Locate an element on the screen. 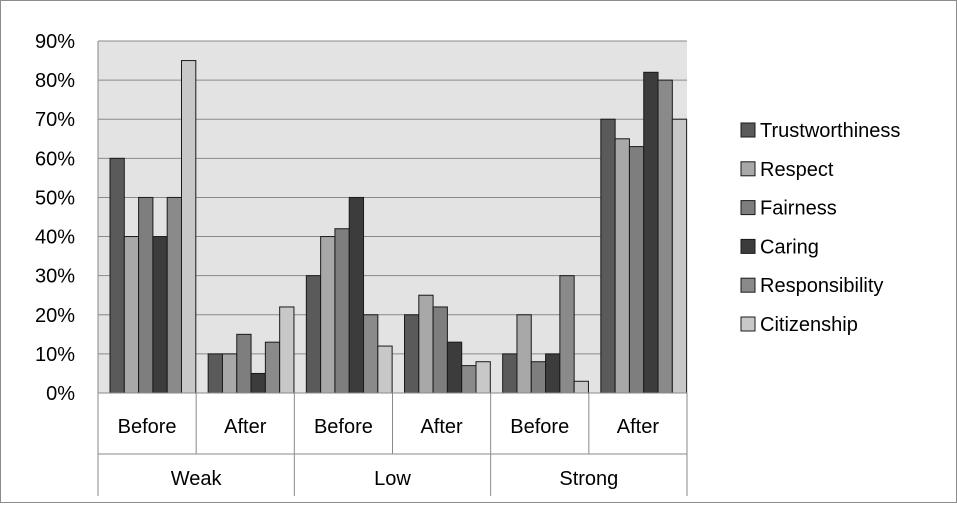  bar-responsibility-low-before is located at coordinates (371, 354).